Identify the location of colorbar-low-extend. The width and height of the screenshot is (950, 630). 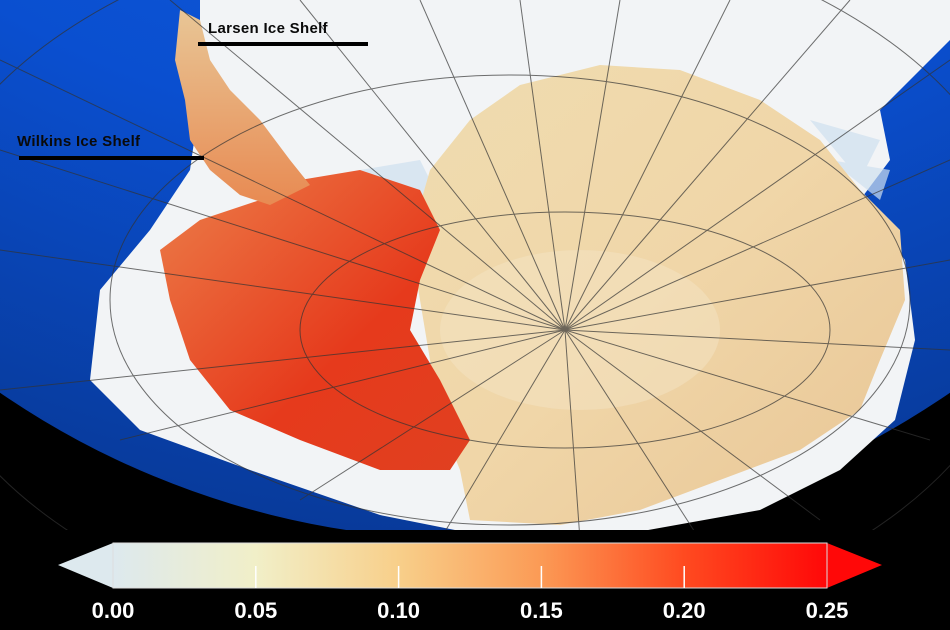
(85, 565).